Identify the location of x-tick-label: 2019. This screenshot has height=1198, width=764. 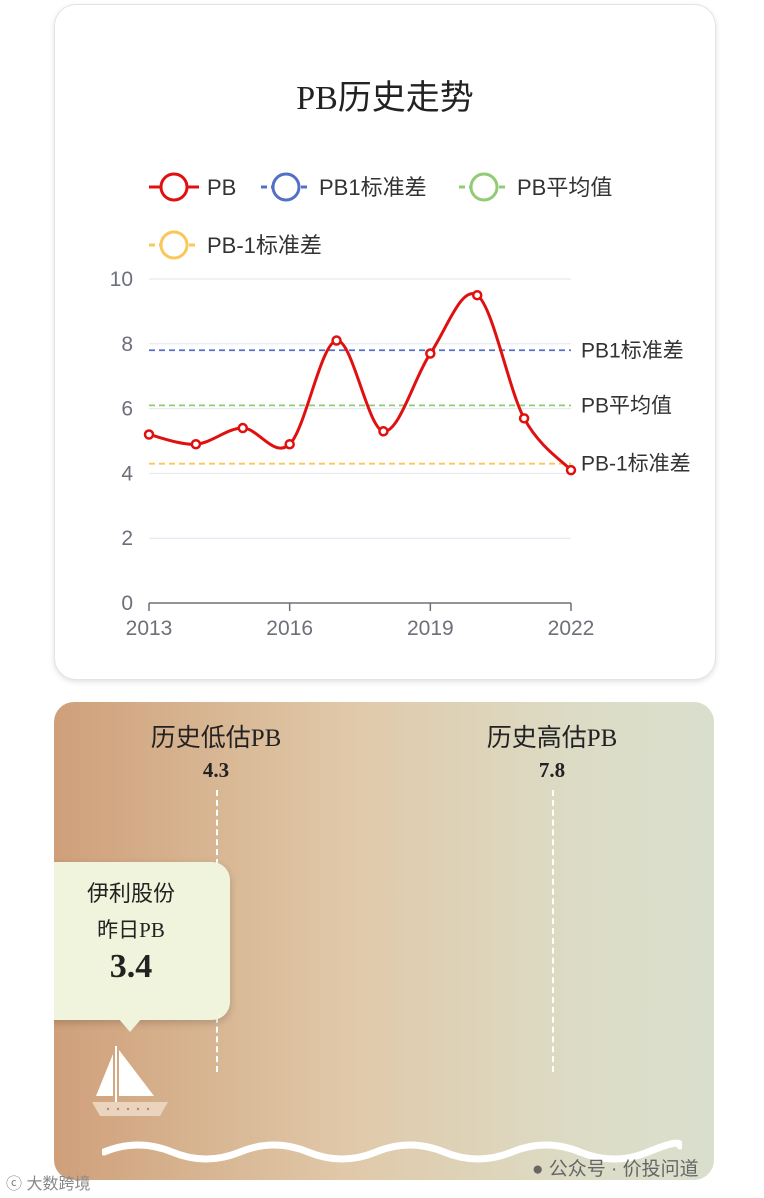
(430, 628).